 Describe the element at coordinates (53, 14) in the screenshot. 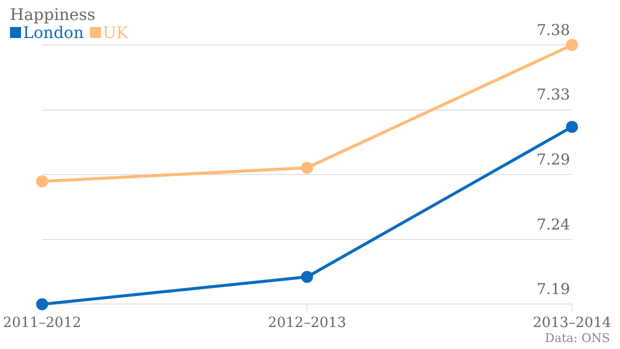

I see `chart-title: Happiness` at that location.